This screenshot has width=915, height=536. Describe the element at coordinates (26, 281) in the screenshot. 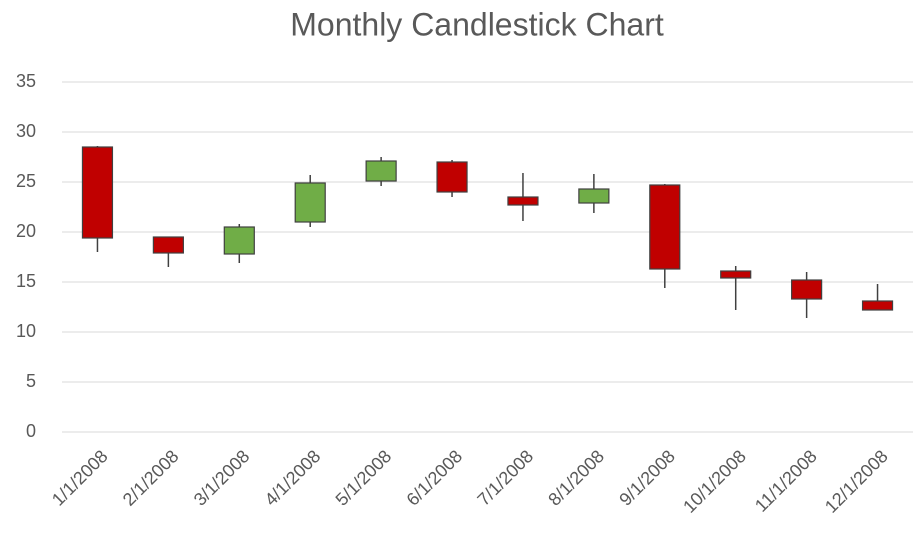

I see `y-tick-label: 15` at that location.